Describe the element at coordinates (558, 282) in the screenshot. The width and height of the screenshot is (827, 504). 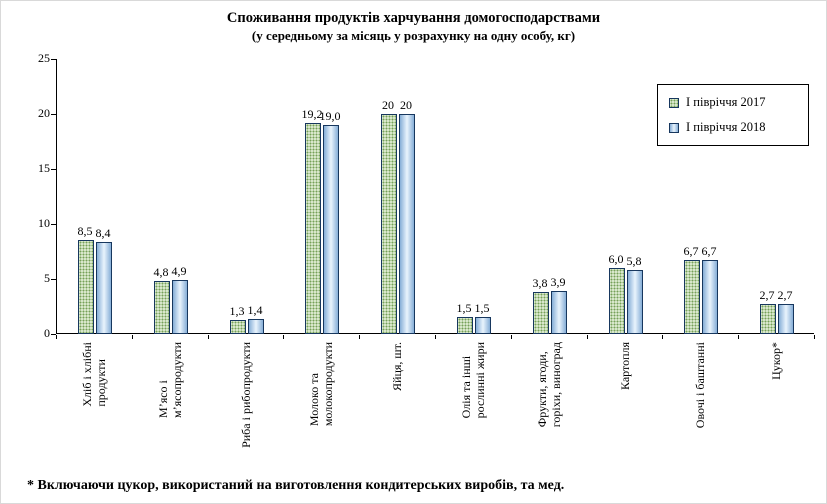
I see `bar-value-label: 3,9` at that location.